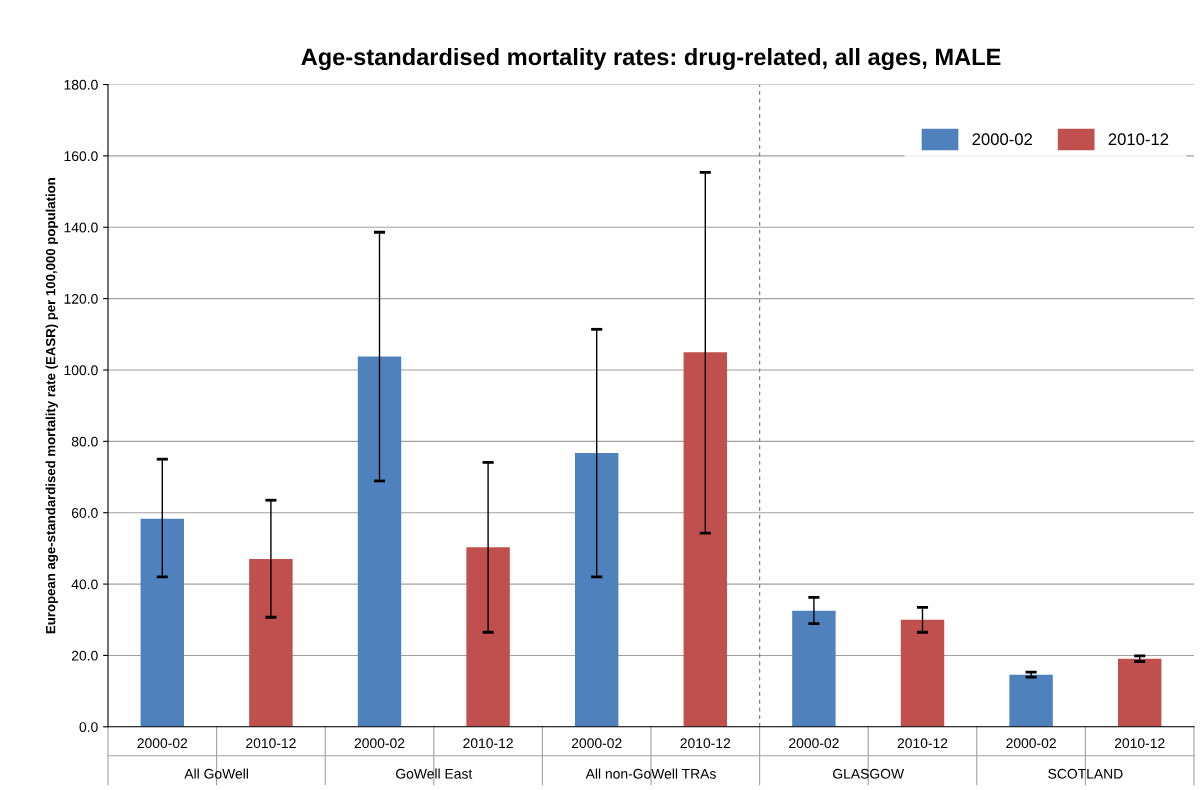 The width and height of the screenshot is (1200, 790). Describe the element at coordinates (81, 227) in the screenshot. I see `y-tick-label: 140.0` at that location.